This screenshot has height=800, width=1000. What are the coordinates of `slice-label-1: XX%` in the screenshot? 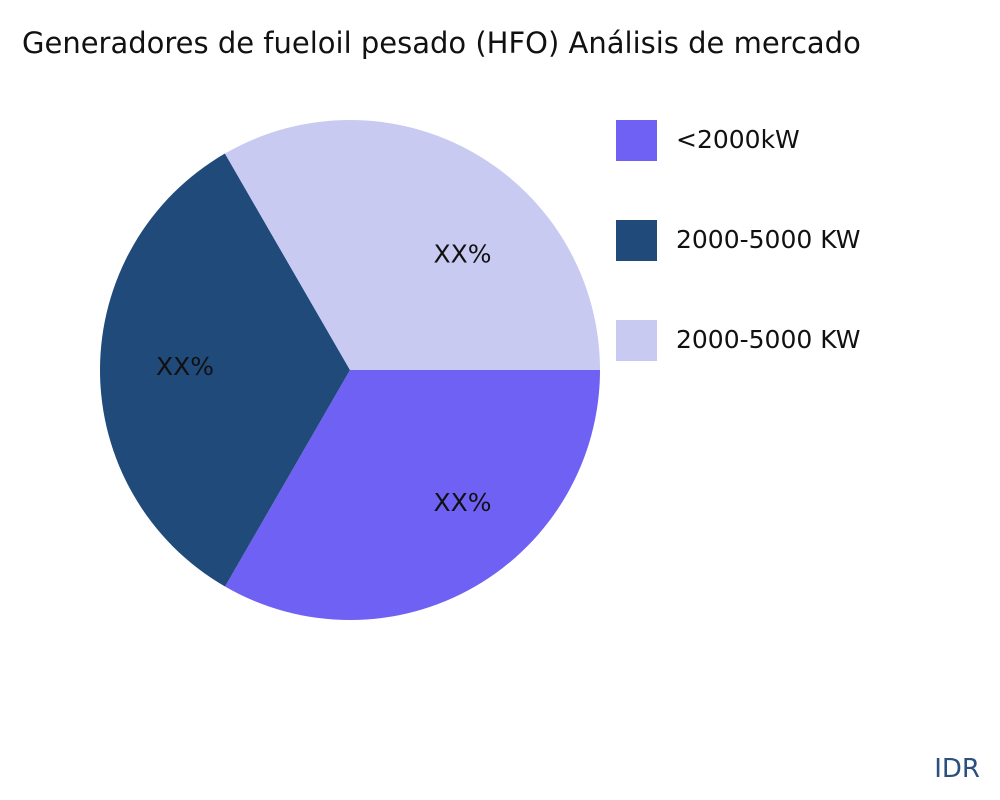 It's located at (185, 366).